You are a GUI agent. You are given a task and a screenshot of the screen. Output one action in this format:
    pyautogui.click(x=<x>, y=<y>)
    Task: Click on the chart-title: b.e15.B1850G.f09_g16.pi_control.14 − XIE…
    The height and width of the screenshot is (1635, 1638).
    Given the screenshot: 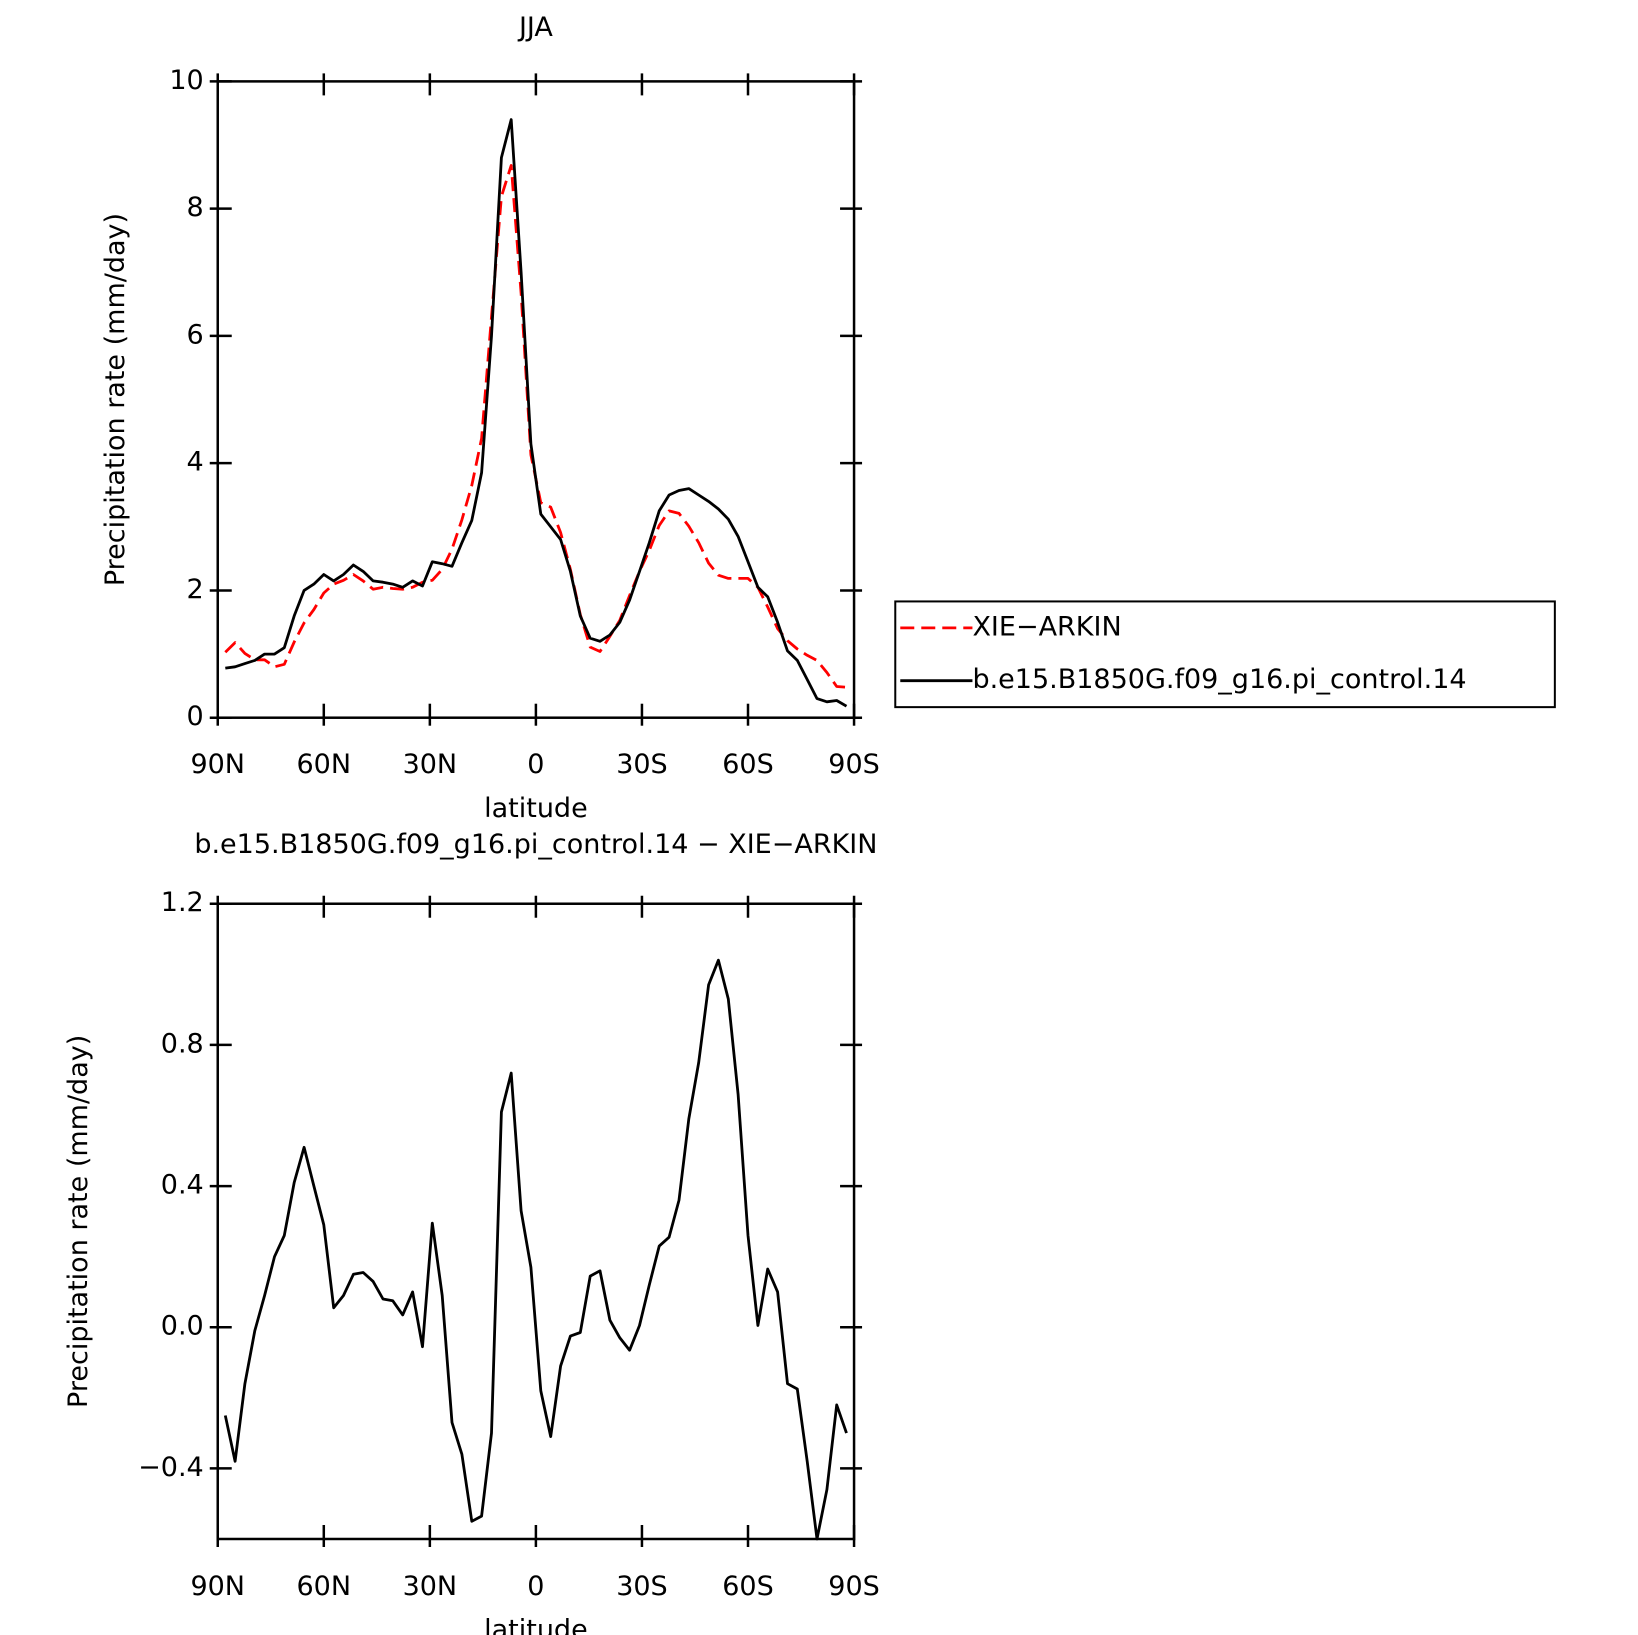 What is the action you would take?
    pyautogui.click(x=535, y=844)
    